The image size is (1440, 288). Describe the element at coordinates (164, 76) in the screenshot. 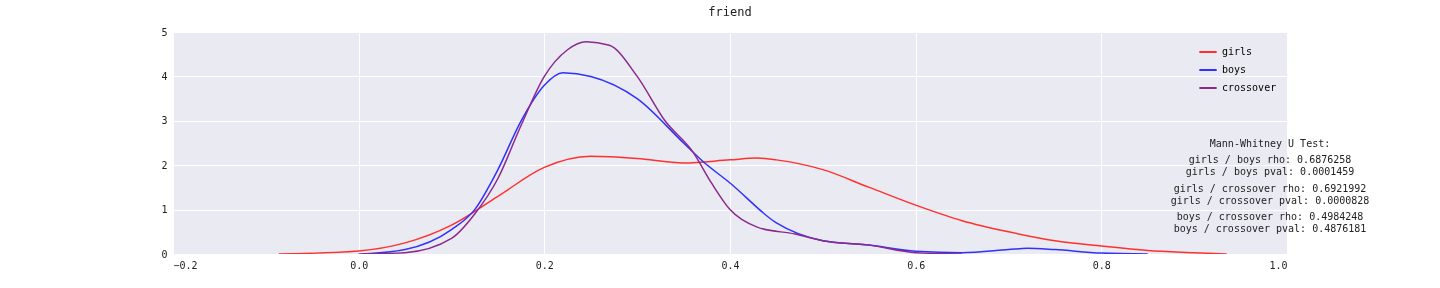

I see `y-tick-label: 4` at that location.